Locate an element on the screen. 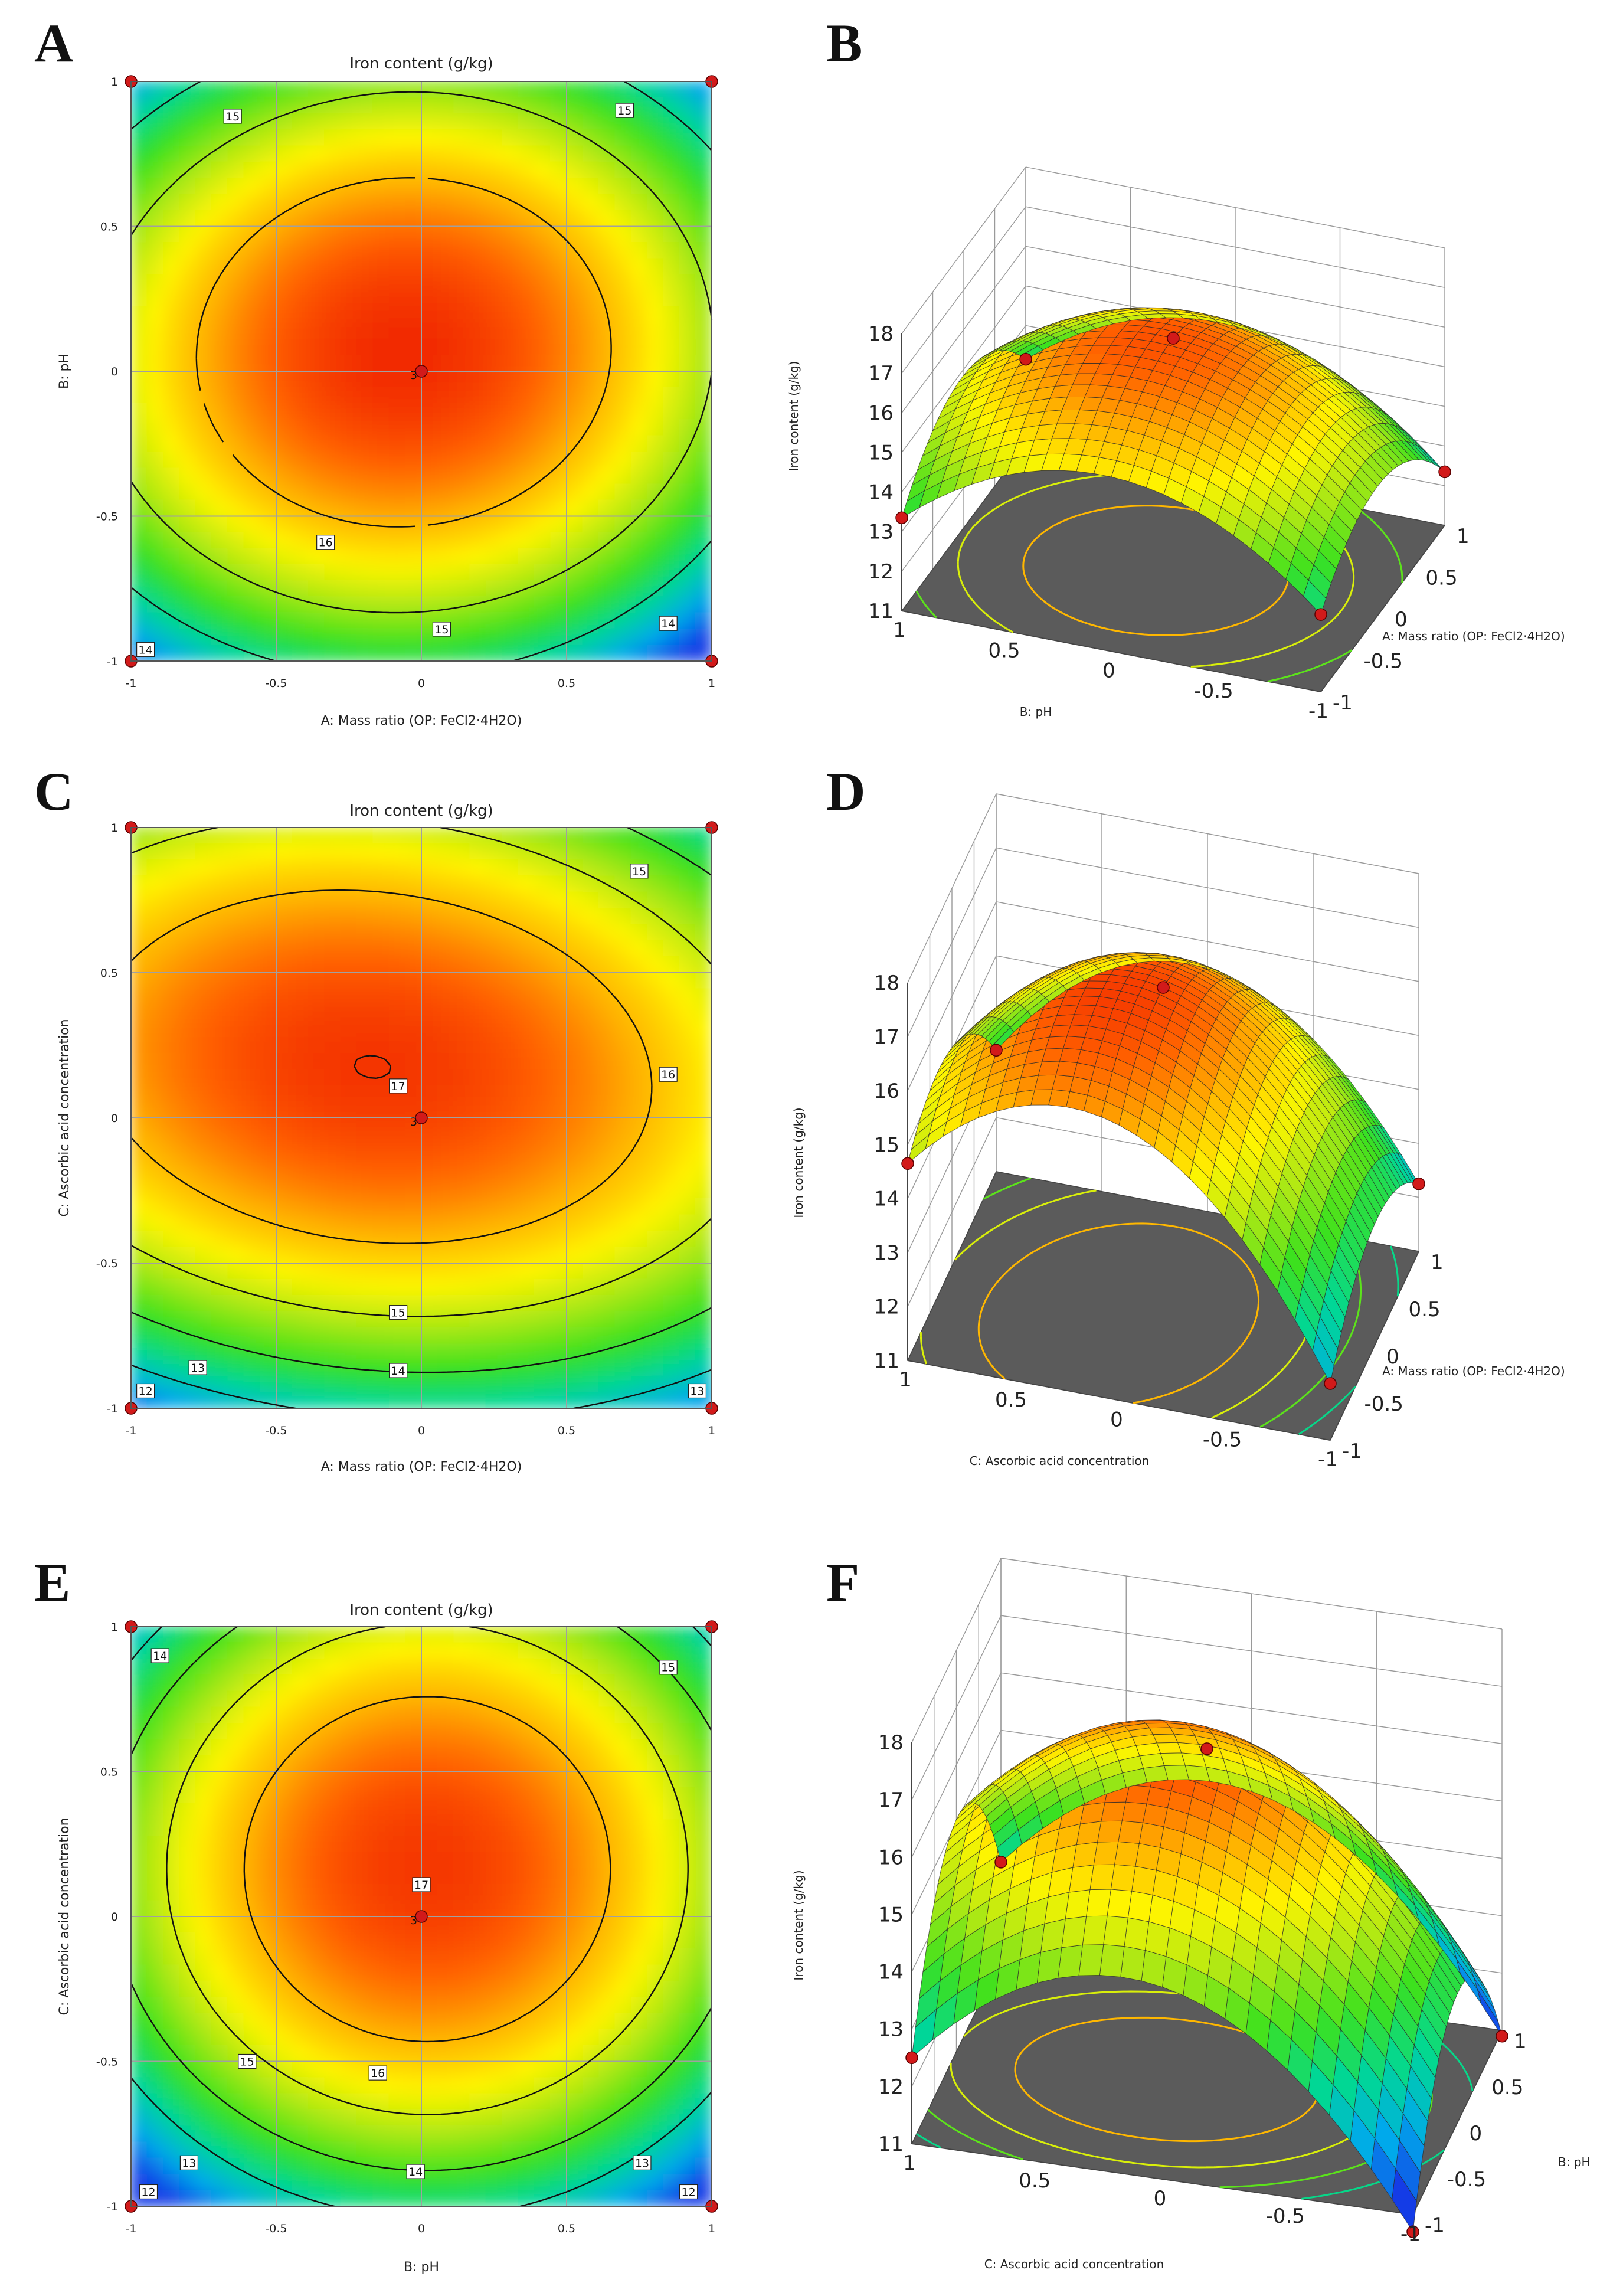  y-tick-label: 0.5 is located at coordinates (109, 974).